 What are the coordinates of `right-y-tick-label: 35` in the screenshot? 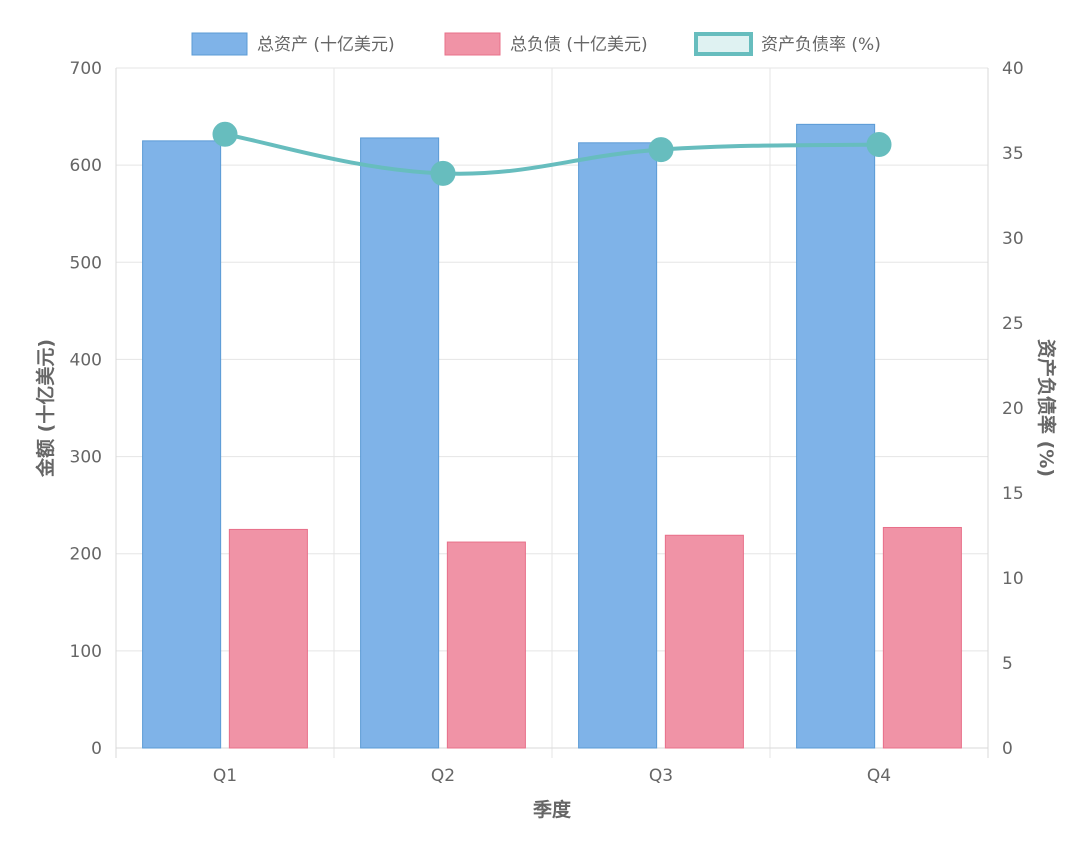 It's located at (1013, 154).